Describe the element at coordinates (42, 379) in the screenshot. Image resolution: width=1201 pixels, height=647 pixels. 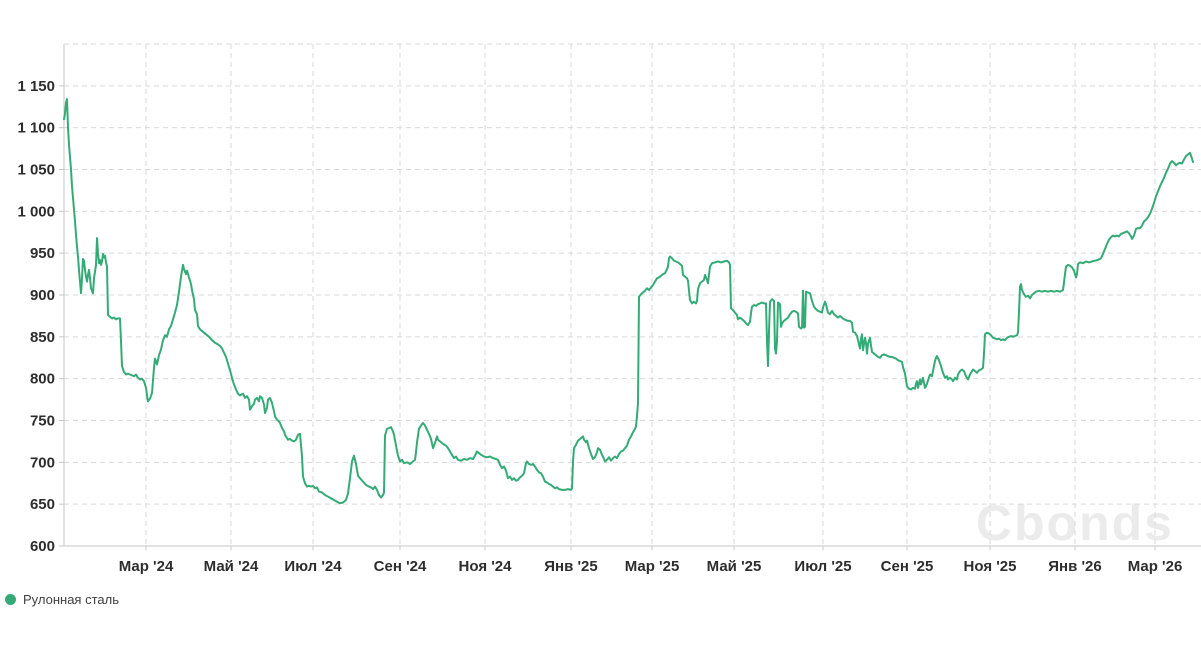
I see `y-axis-tick-label: 800` at that location.